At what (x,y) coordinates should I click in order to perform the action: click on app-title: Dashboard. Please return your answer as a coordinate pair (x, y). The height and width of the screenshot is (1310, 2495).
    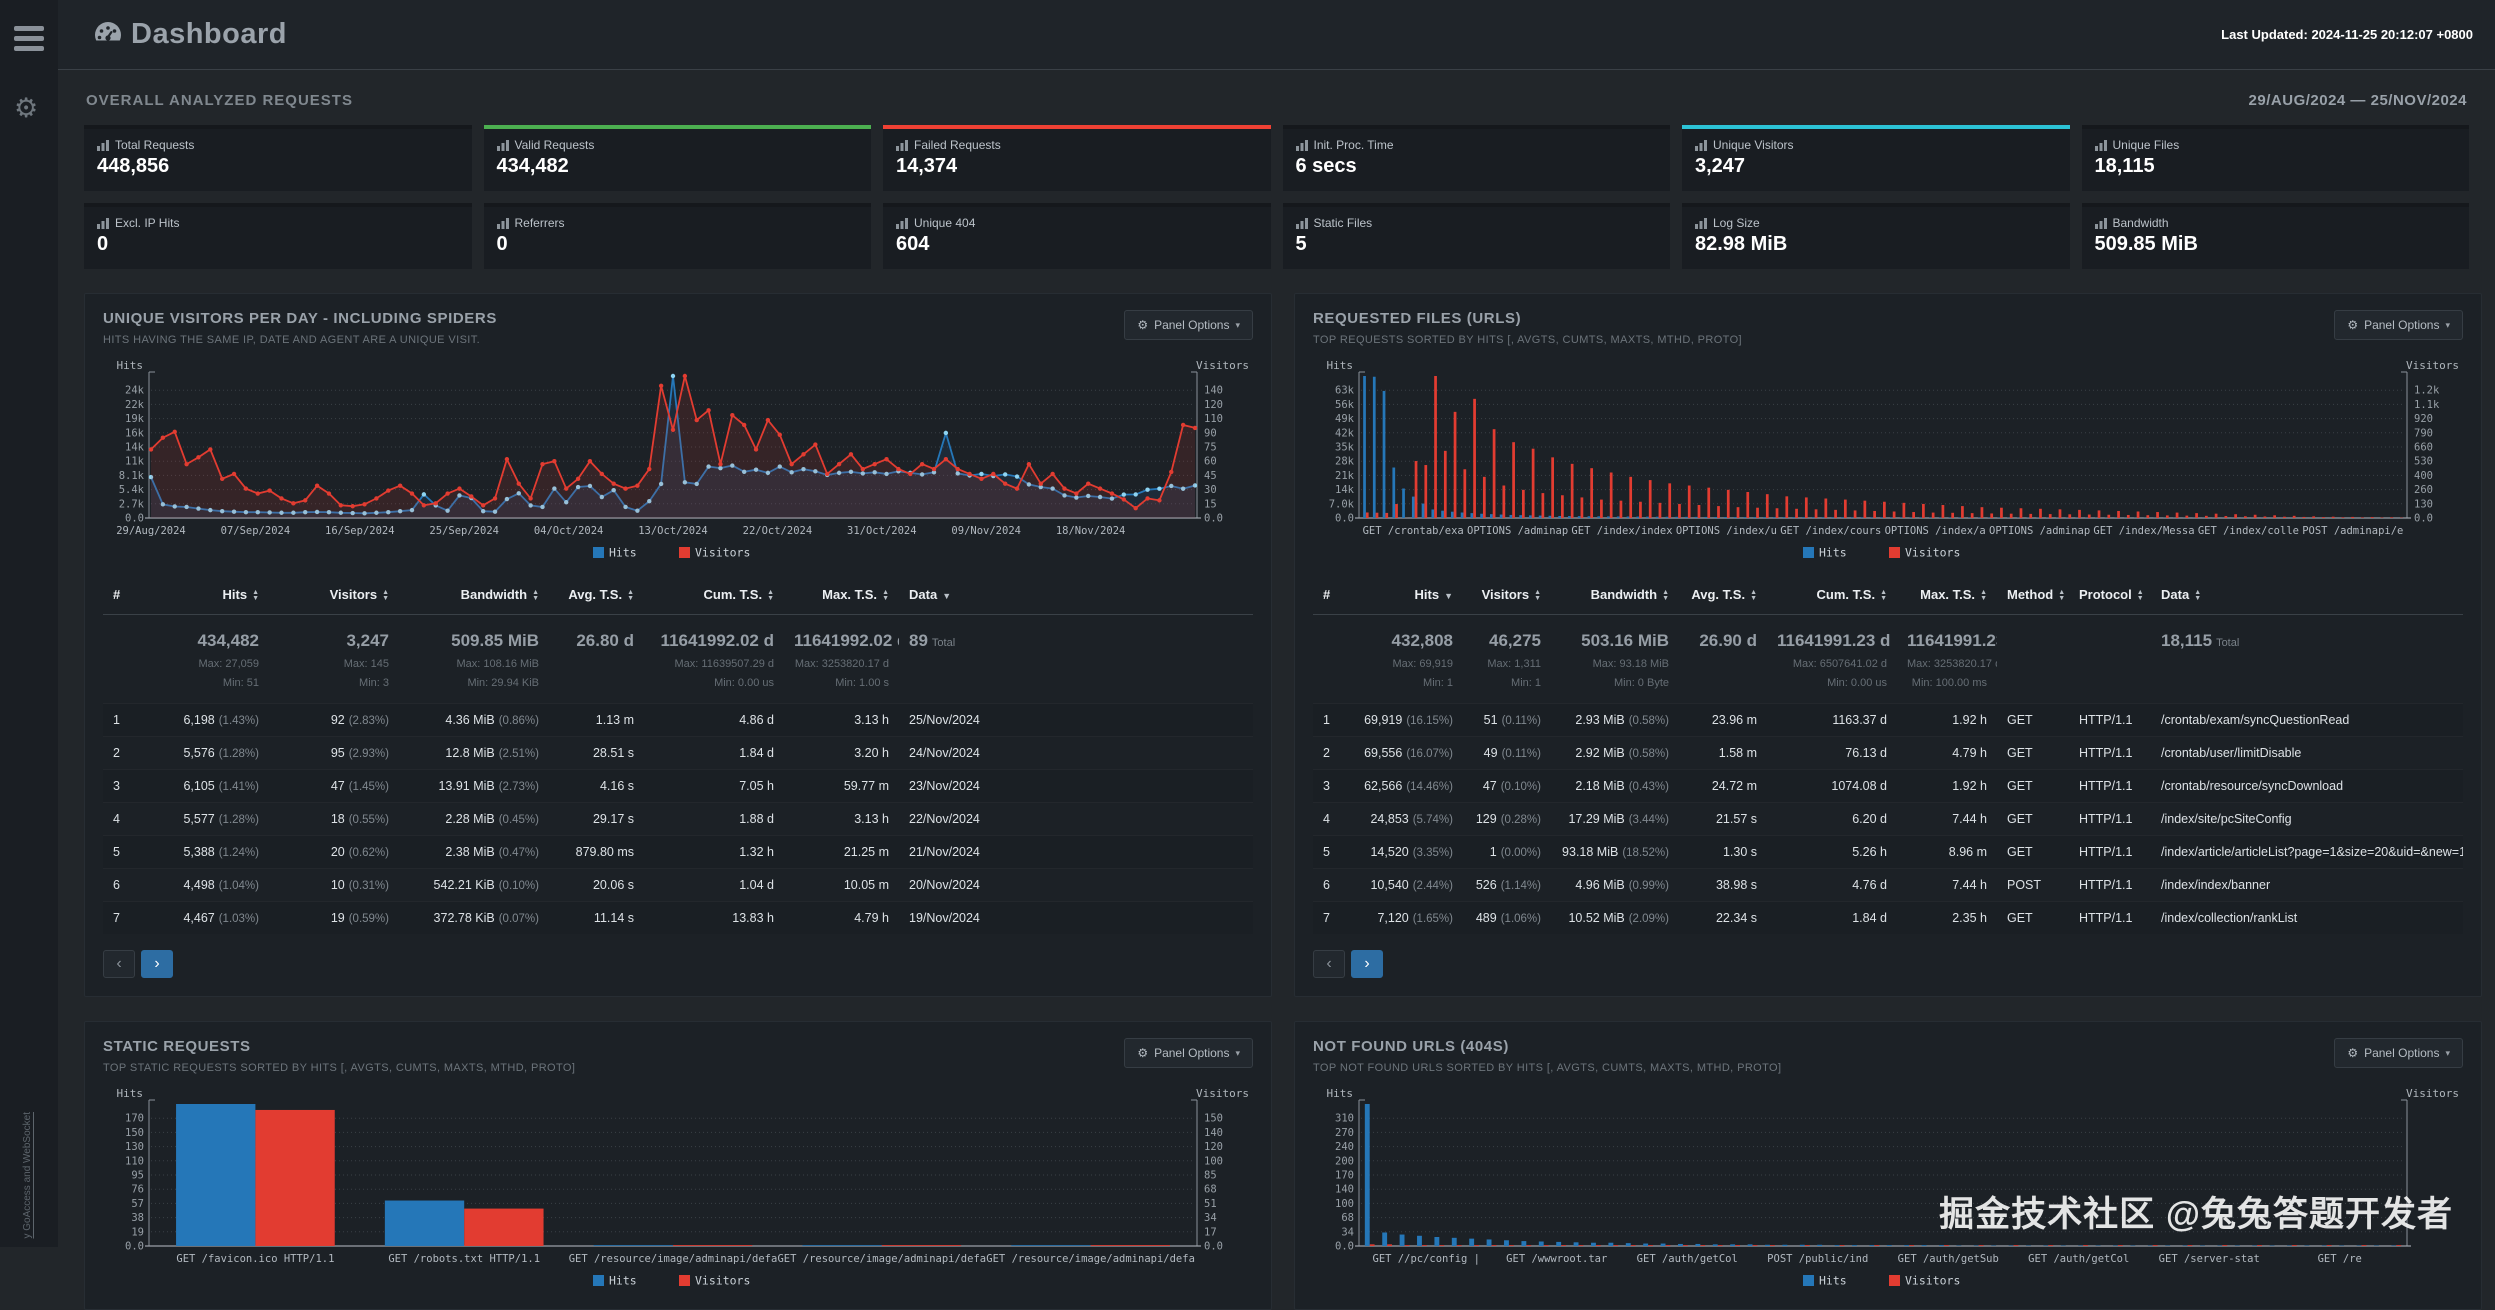
    Looking at the image, I should click on (209, 34).